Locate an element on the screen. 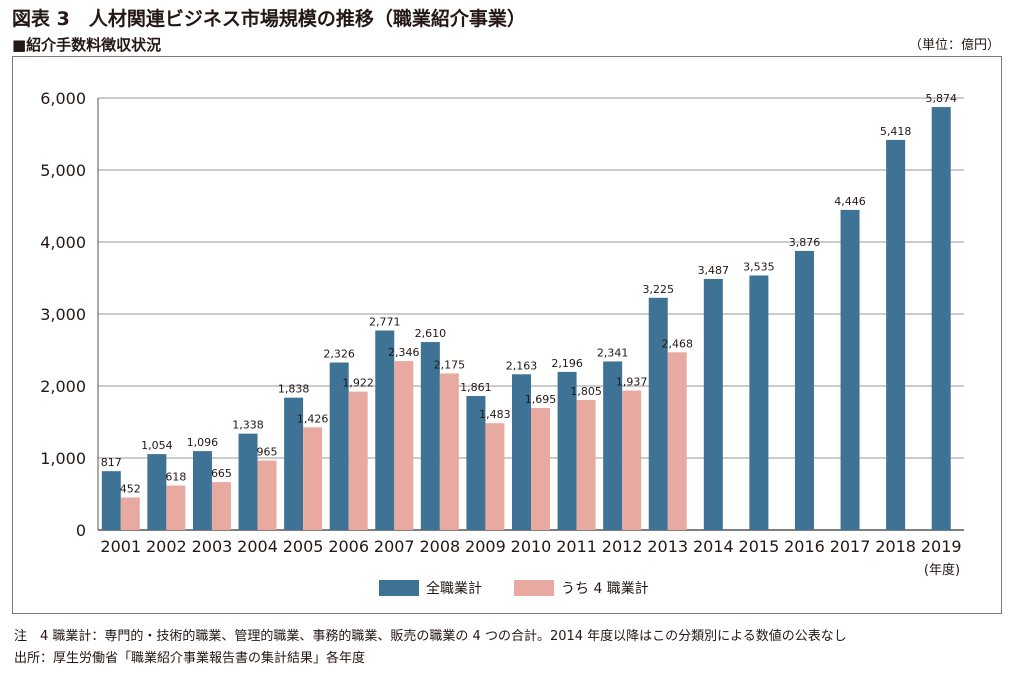 The image size is (1024, 675). data-label-all: 1,838 is located at coordinates (294, 389).